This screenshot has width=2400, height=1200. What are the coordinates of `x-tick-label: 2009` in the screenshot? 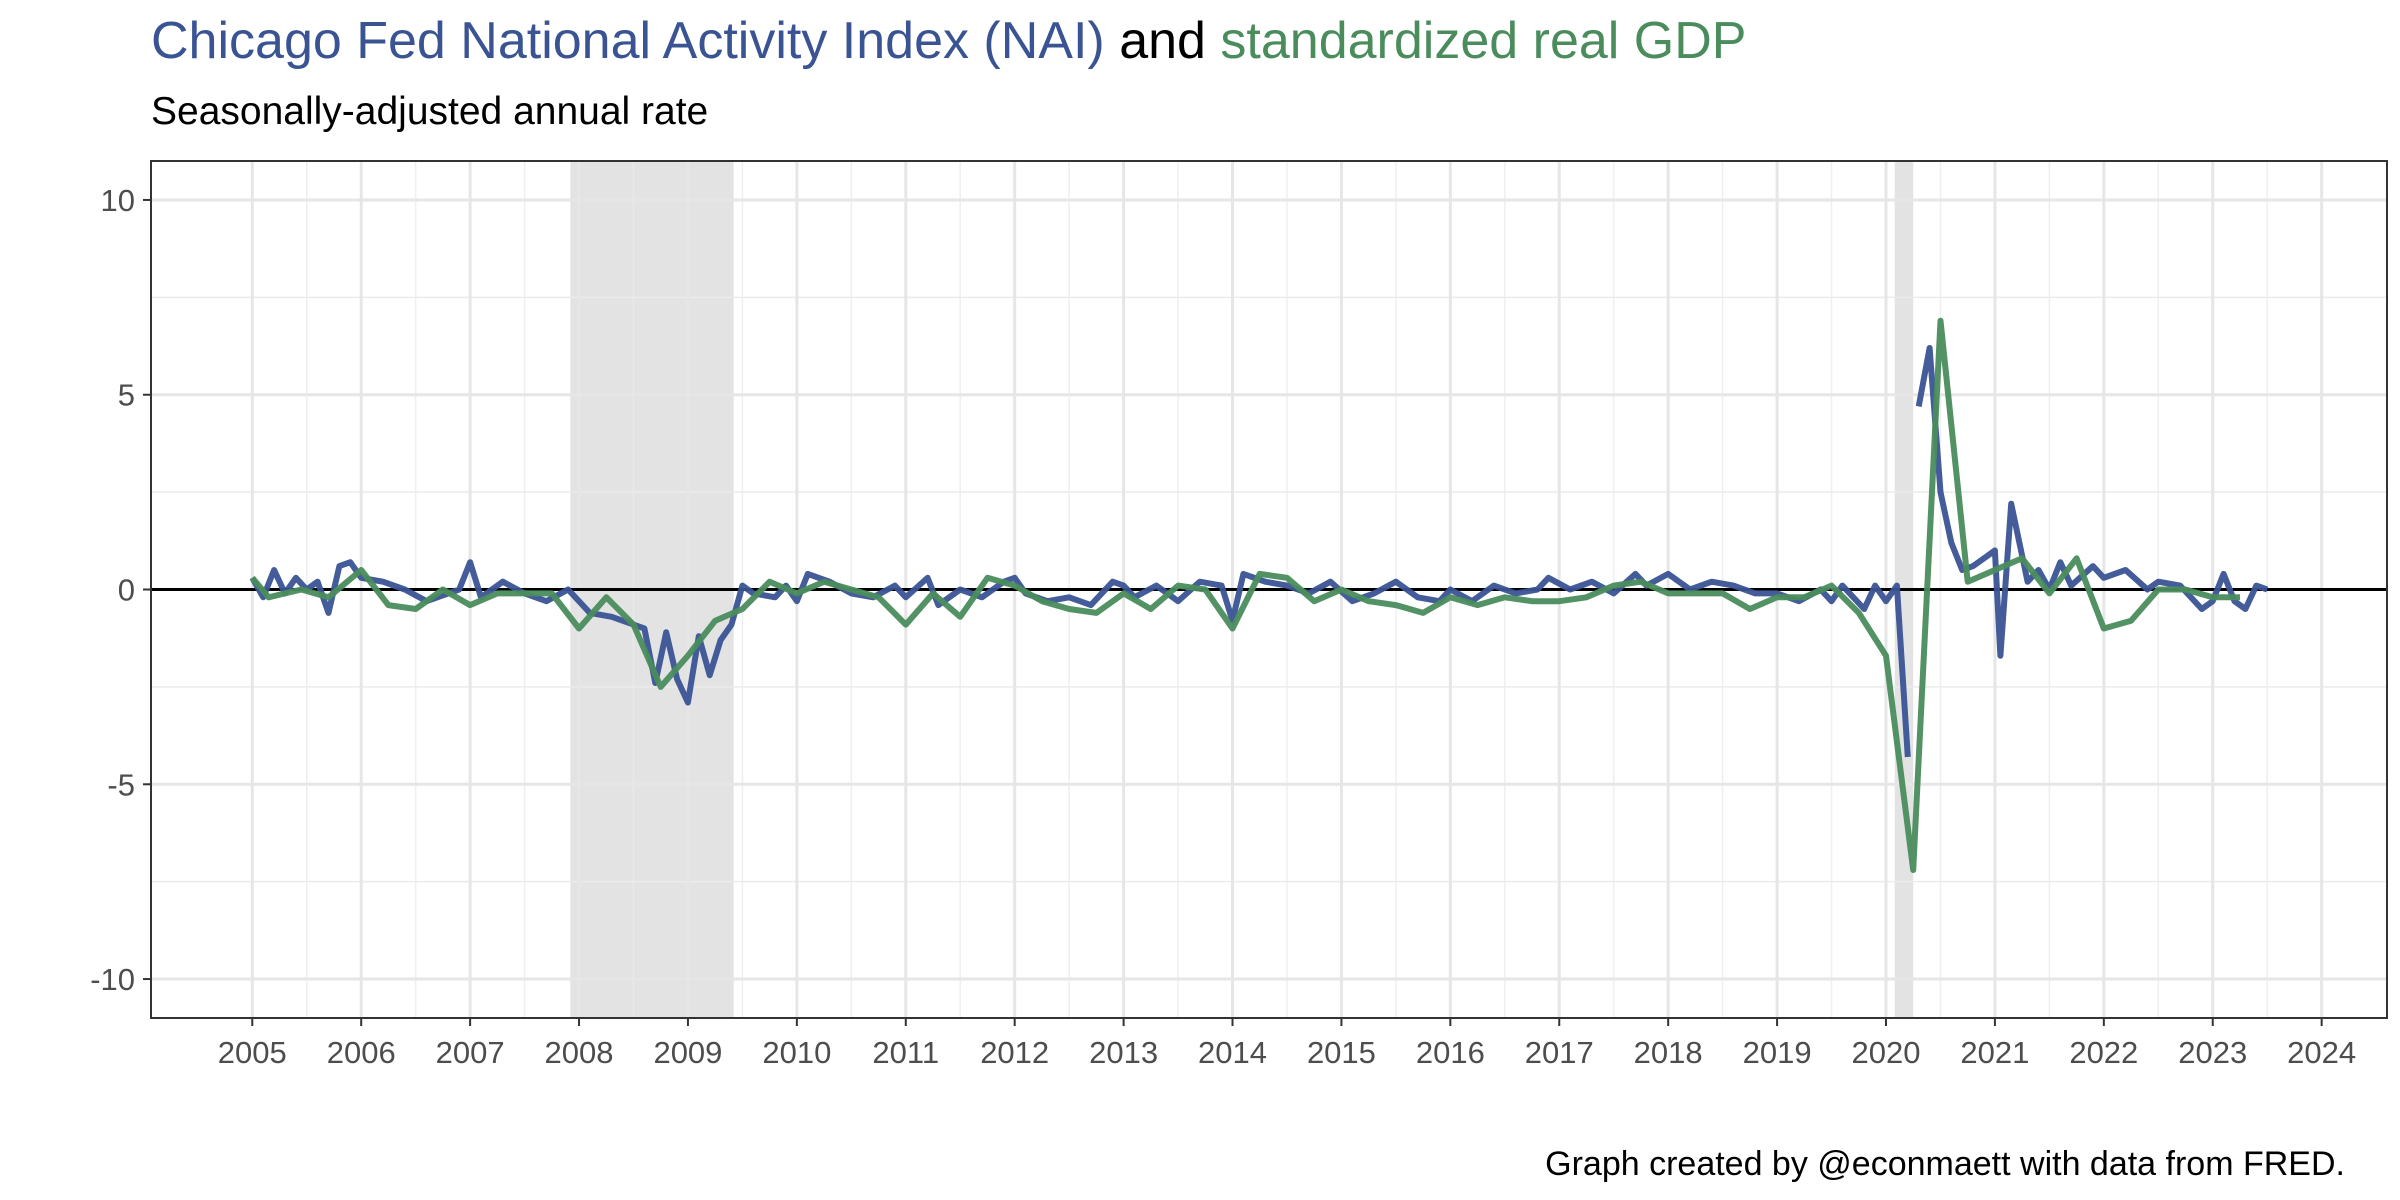 It's located at (687, 1052).